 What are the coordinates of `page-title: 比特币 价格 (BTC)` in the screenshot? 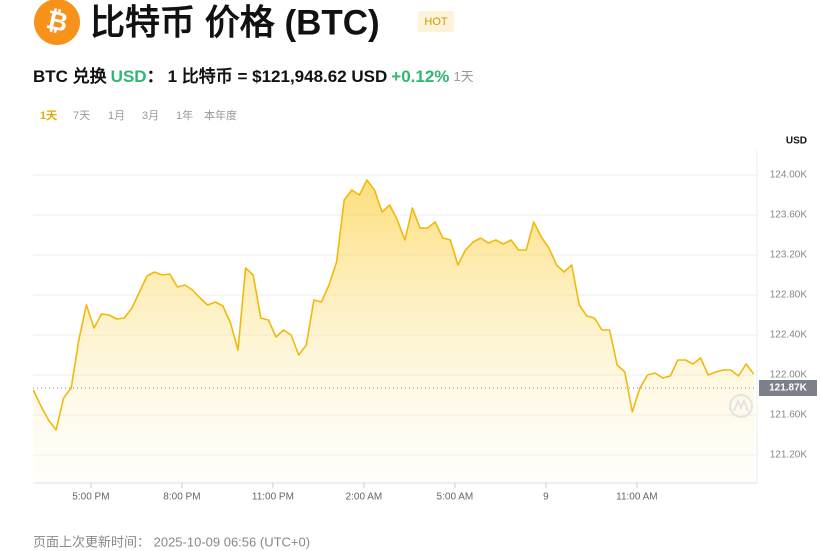 It's located at (235, 22).